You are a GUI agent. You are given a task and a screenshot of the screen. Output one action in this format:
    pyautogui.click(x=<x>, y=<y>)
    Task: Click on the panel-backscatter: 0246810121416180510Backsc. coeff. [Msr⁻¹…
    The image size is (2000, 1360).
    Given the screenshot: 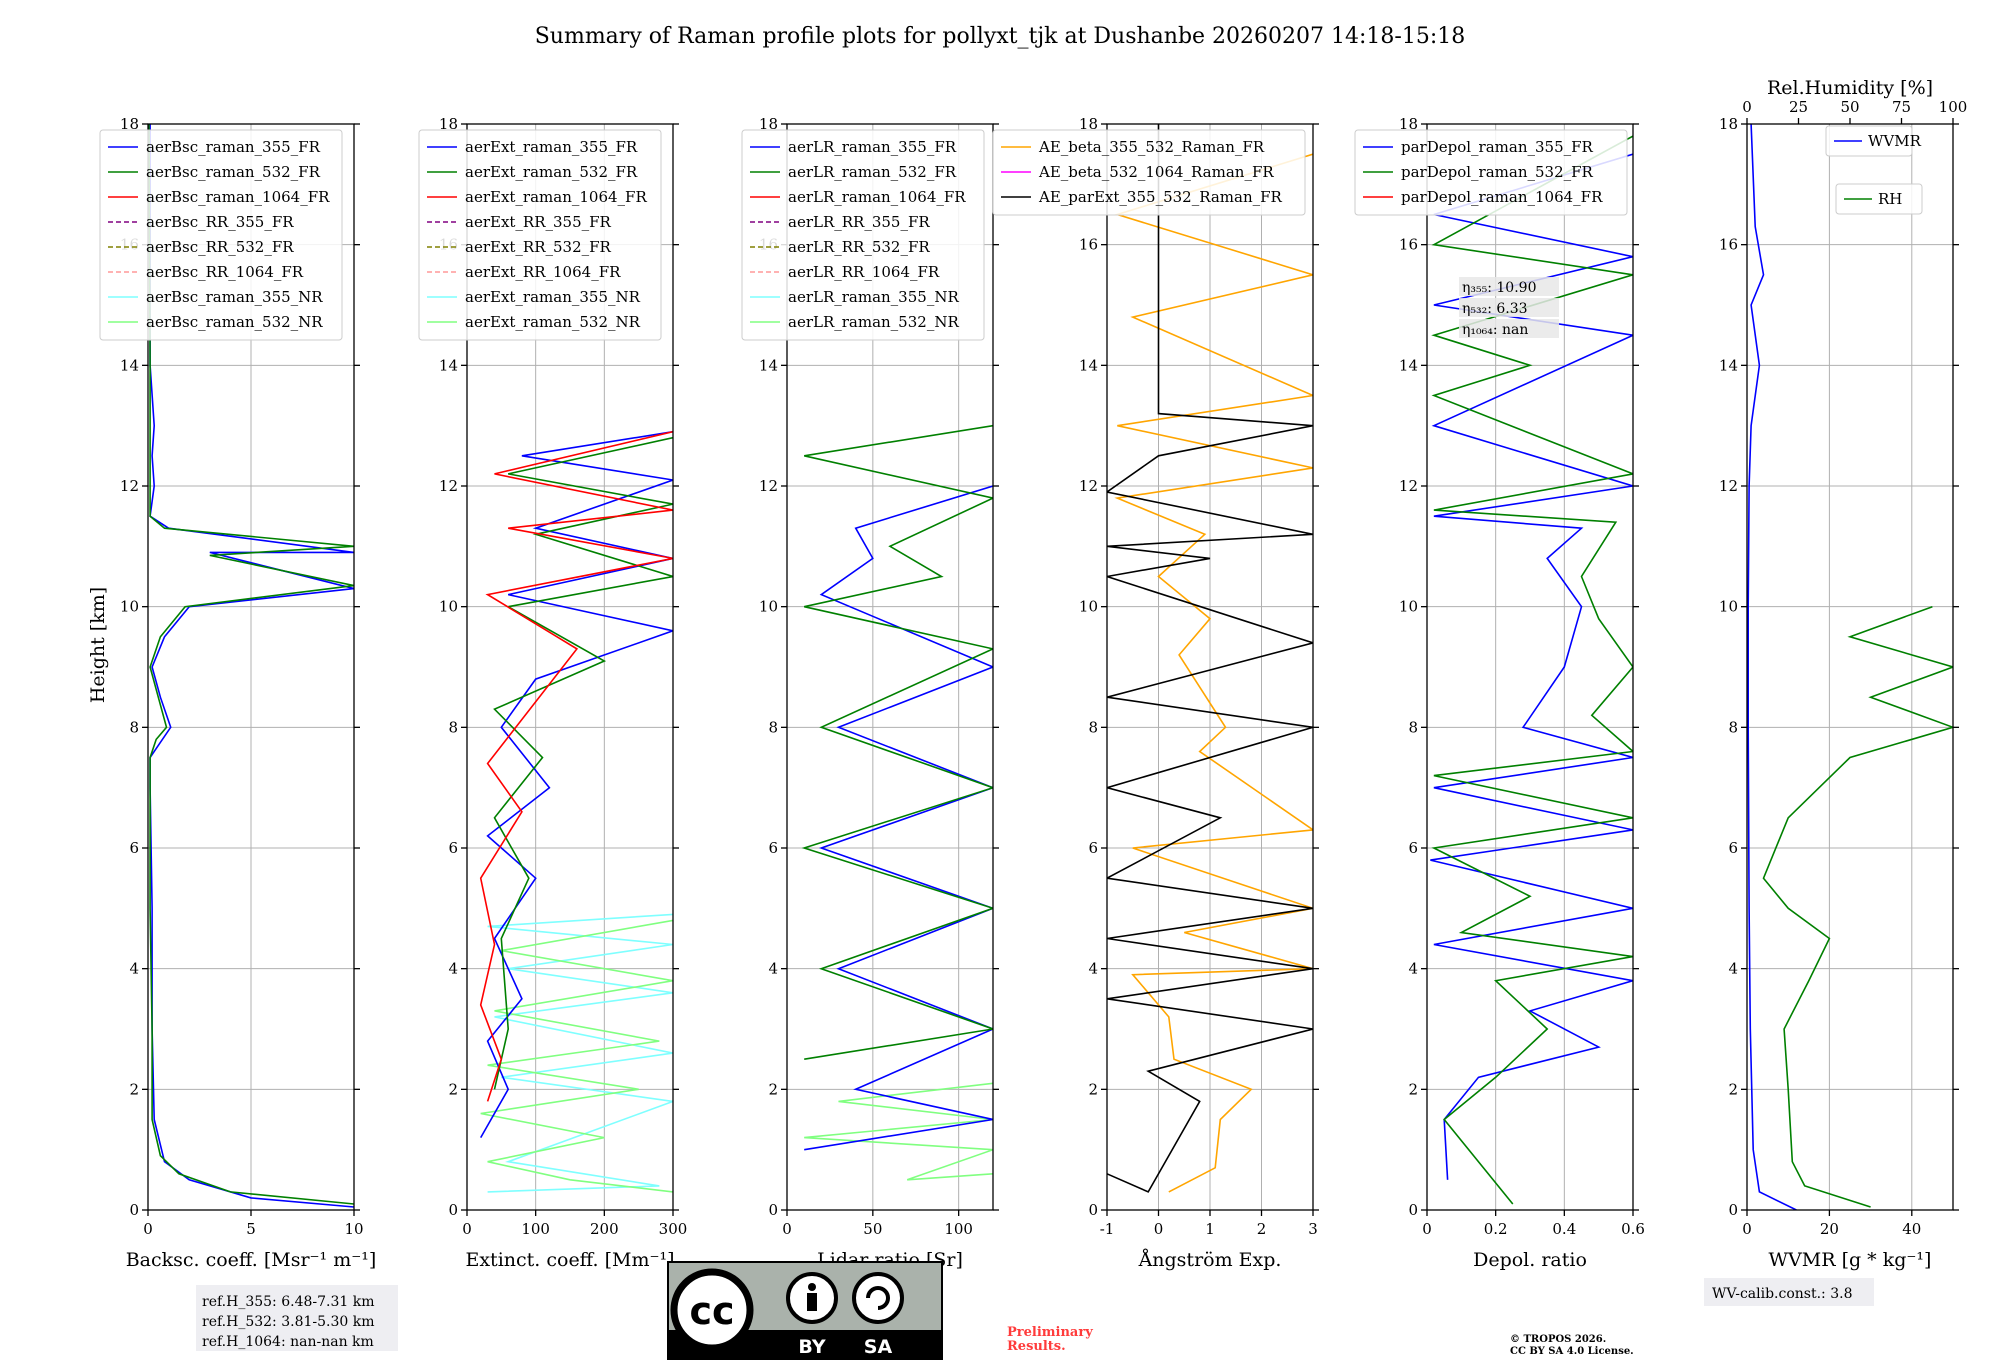 What is the action you would take?
    pyautogui.click(x=248, y=733)
    